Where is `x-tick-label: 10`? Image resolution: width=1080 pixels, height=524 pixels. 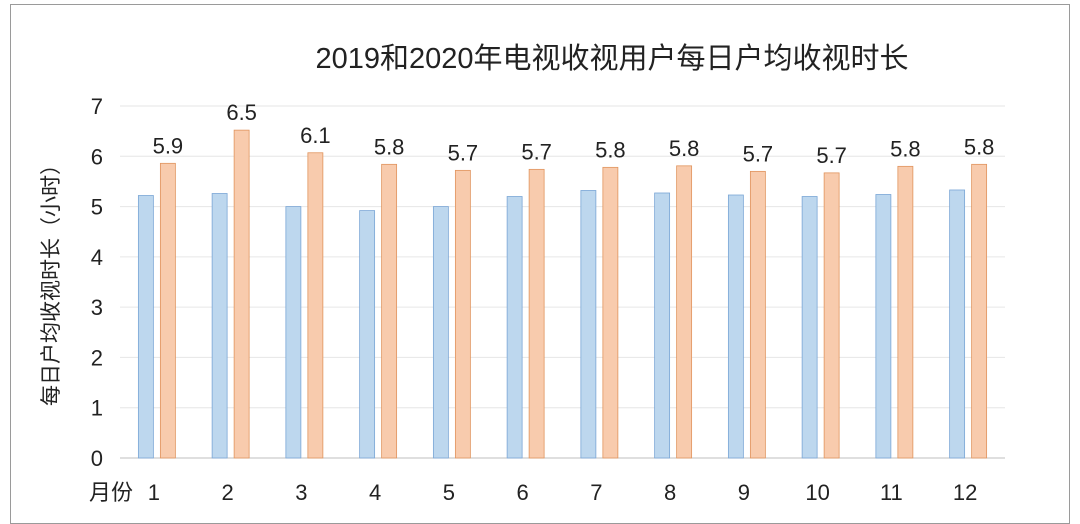
x-tick-label: 10 is located at coordinates (817, 492).